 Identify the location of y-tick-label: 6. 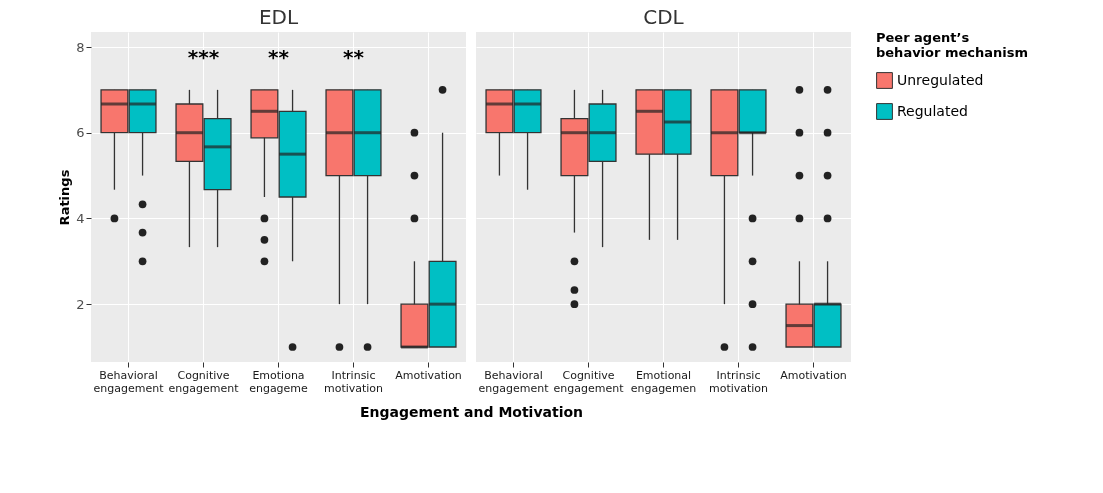
(80, 133).